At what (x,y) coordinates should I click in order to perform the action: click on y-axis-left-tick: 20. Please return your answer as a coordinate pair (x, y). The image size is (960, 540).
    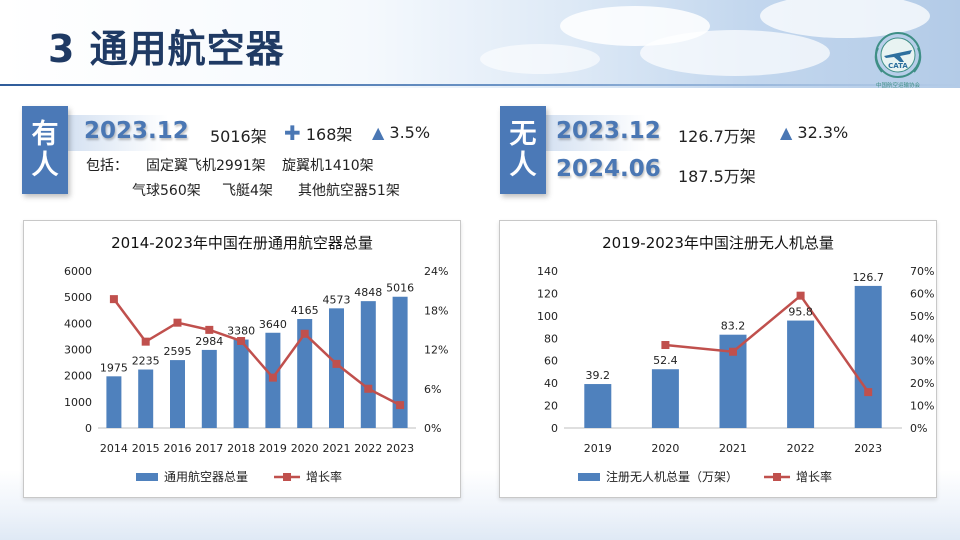
    Looking at the image, I should click on (551, 406).